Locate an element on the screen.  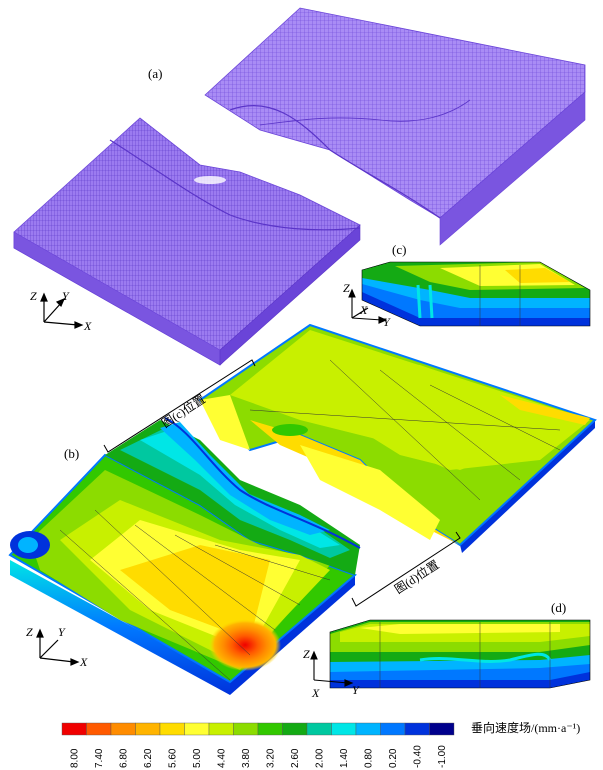
panel-b-label: (b) is located at coordinates (71, 453).